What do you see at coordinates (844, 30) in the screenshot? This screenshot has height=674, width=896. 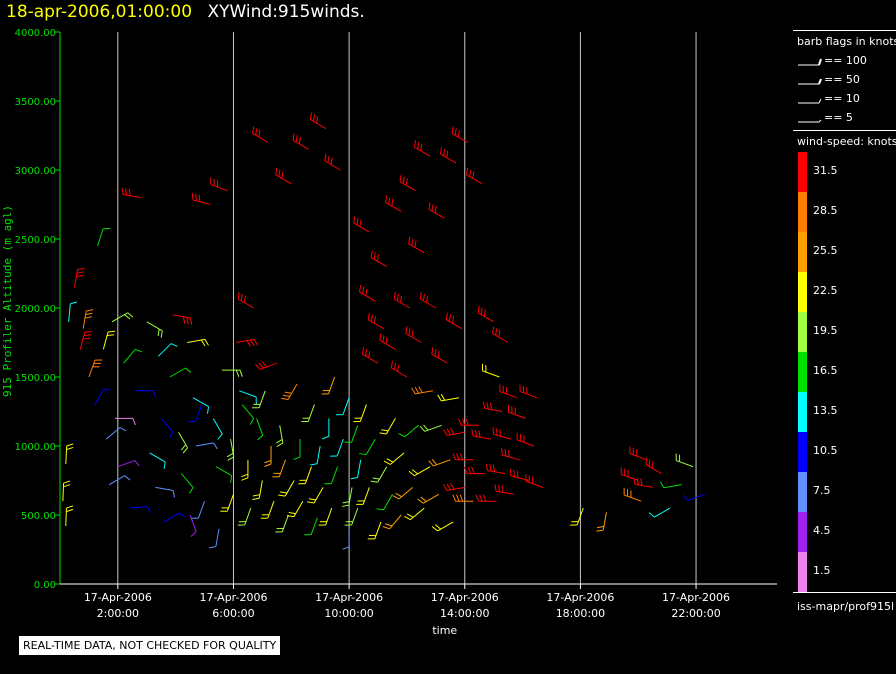 I see `legend-top-rule` at bounding box center [844, 30].